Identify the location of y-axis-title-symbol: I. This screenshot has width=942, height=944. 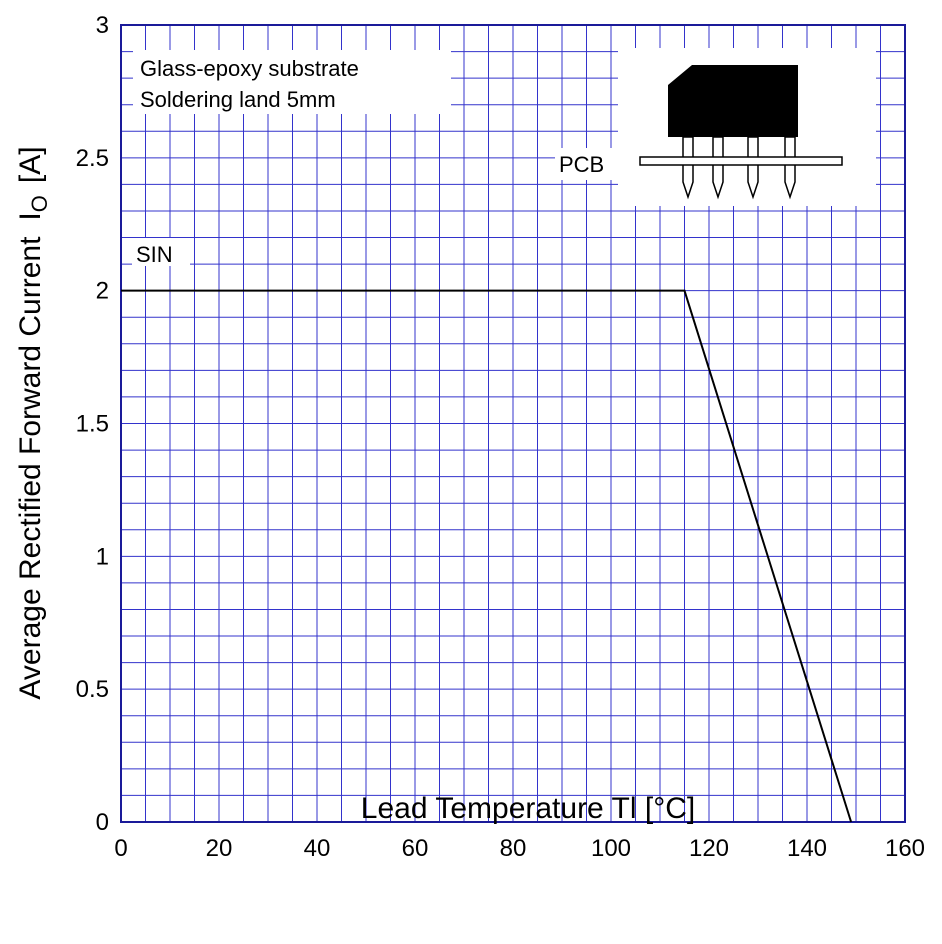
(30, 216).